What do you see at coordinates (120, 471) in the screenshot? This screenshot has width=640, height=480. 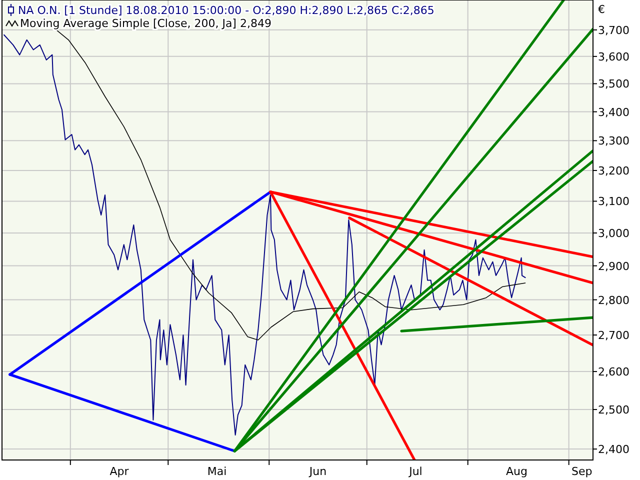 I see `x-tick-label: Apr` at bounding box center [120, 471].